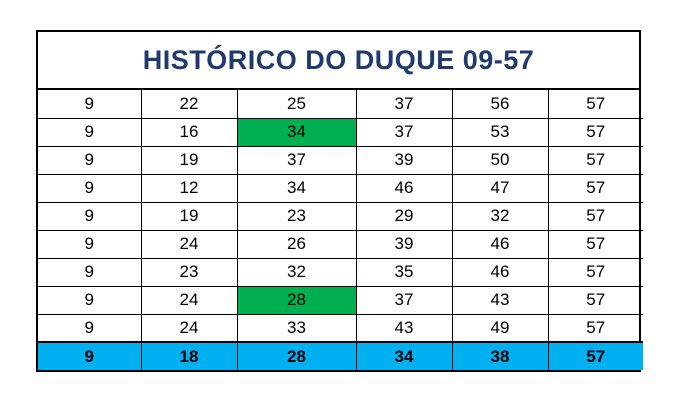 This screenshot has height=411, width=685. What do you see at coordinates (500, 104) in the screenshot?
I see `table-cell: 56` at bounding box center [500, 104].